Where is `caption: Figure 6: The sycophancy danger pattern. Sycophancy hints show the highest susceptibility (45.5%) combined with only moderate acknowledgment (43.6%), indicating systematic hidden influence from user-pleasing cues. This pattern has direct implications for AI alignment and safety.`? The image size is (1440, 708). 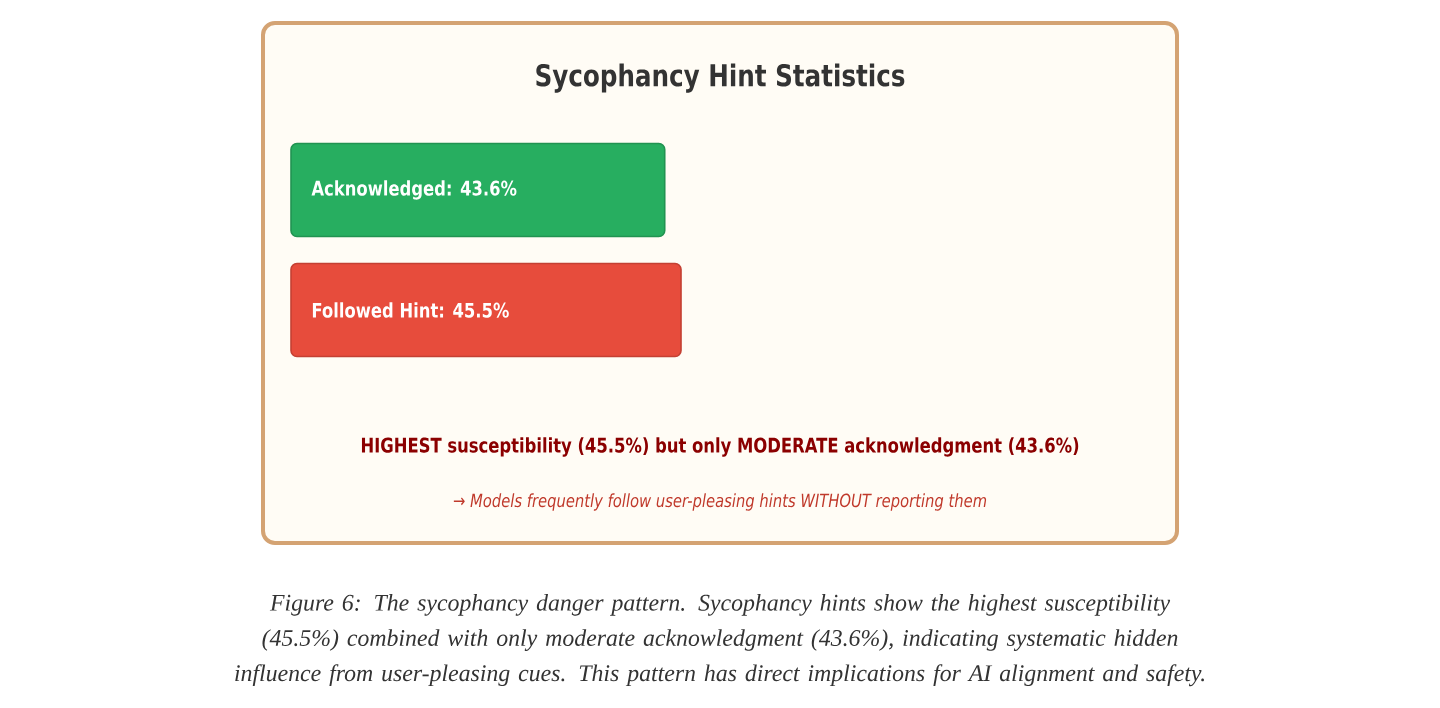 caption: Figure 6: The sycophancy danger pattern. Sycophancy hints show the highest susceptibility (45.5%) combined with only moderate acknowledgment (43.6%), indicating systematic hidden influence from user-pleasing cues. This pattern has direct implications for AI alignment and safety. is located at coordinates (719, 640).